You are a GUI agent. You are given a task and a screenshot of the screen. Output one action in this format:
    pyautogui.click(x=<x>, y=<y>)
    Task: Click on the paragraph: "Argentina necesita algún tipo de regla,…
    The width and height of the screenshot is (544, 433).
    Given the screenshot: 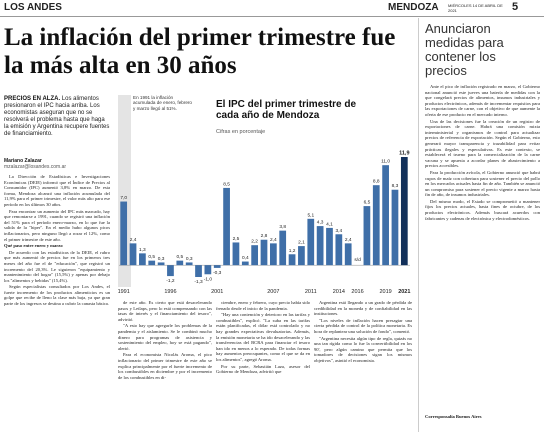 What is the action you would take?
    pyautogui.click(x=363, y=349)
    